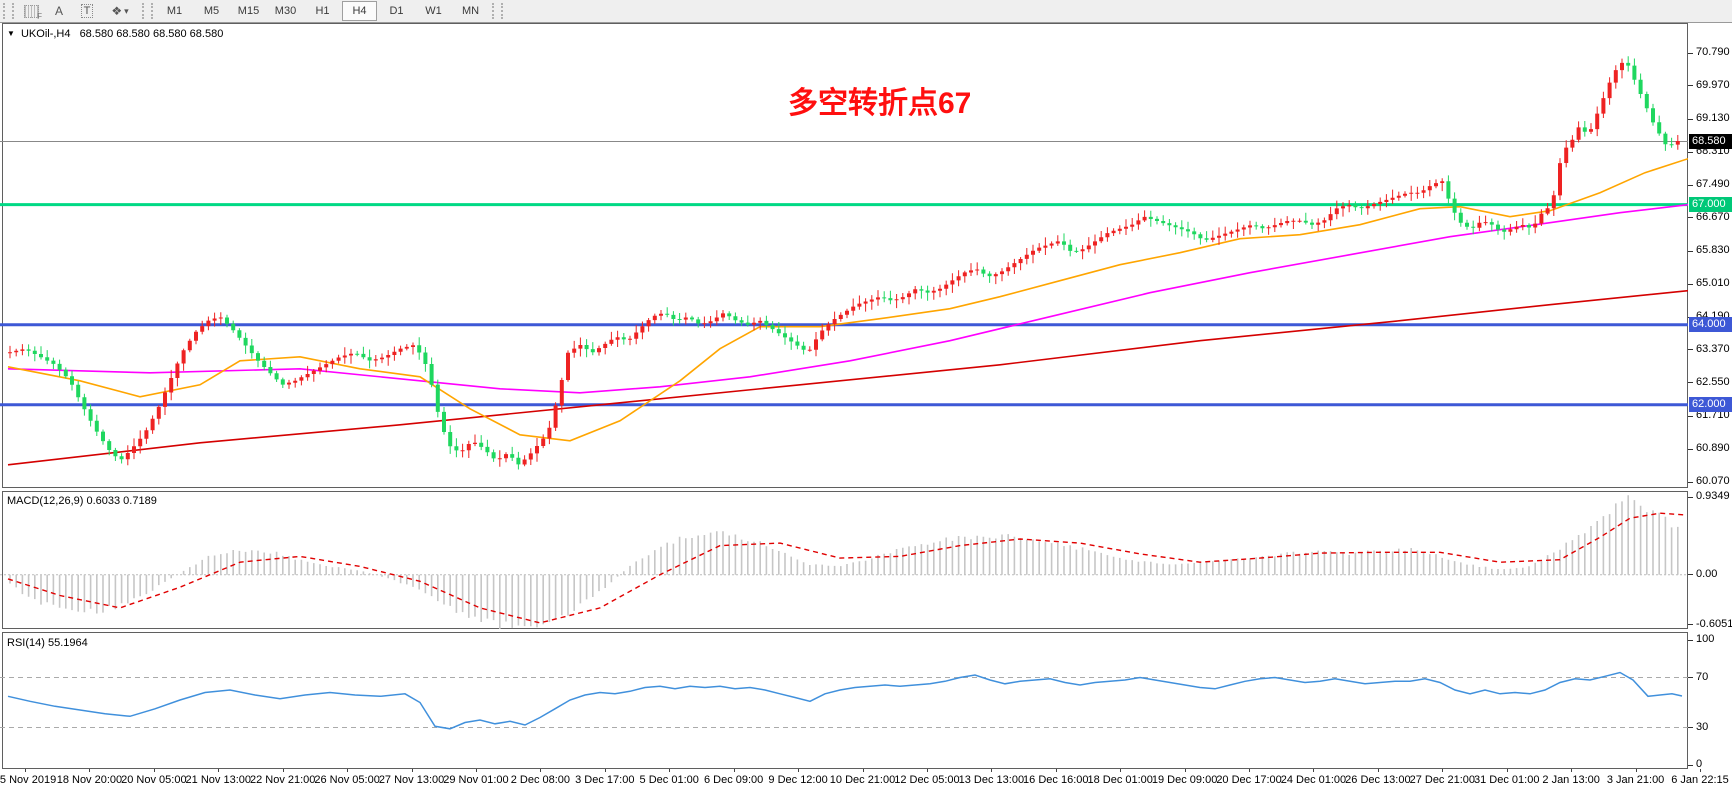 Image resolution: width=1732 pixels, height=790 pixels. Describe the element at coordinates (1702, 726) in the screenshot. I see `rsi-axis-label: 30` at that location.